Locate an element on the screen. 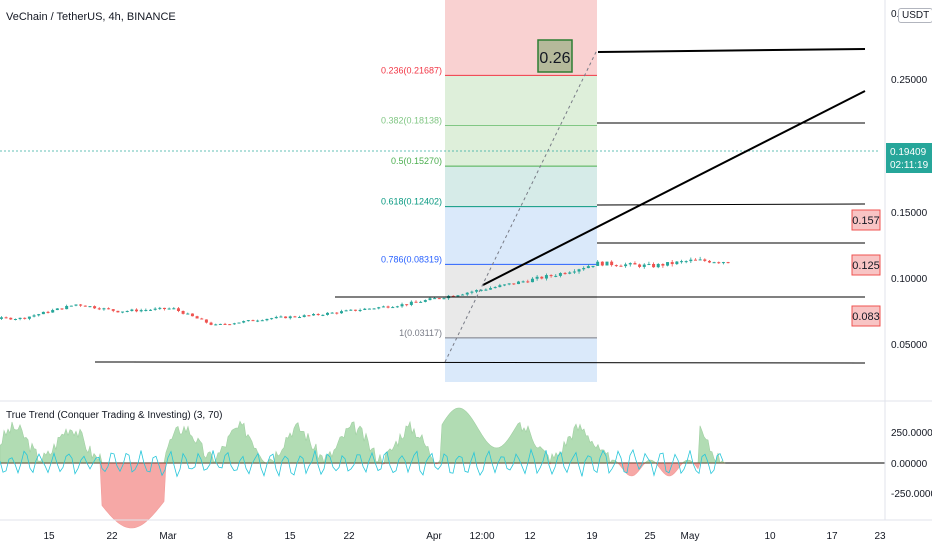 The image size is (932, 550). time-axis-tick: May is located at coordinates (690, 536).